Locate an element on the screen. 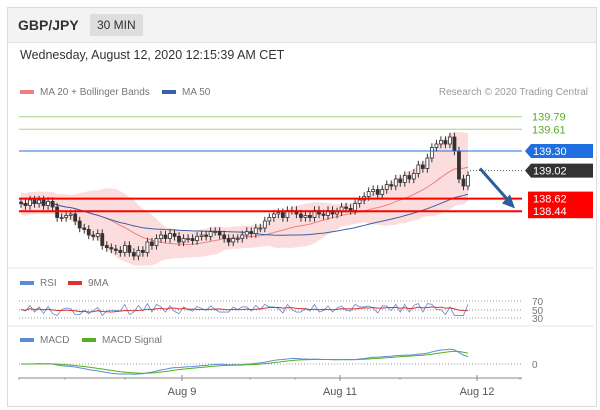 This screenshot has width=600, height=410. chart-header: GBP/JPY 30 MIN is located at coordinates (302, 25).